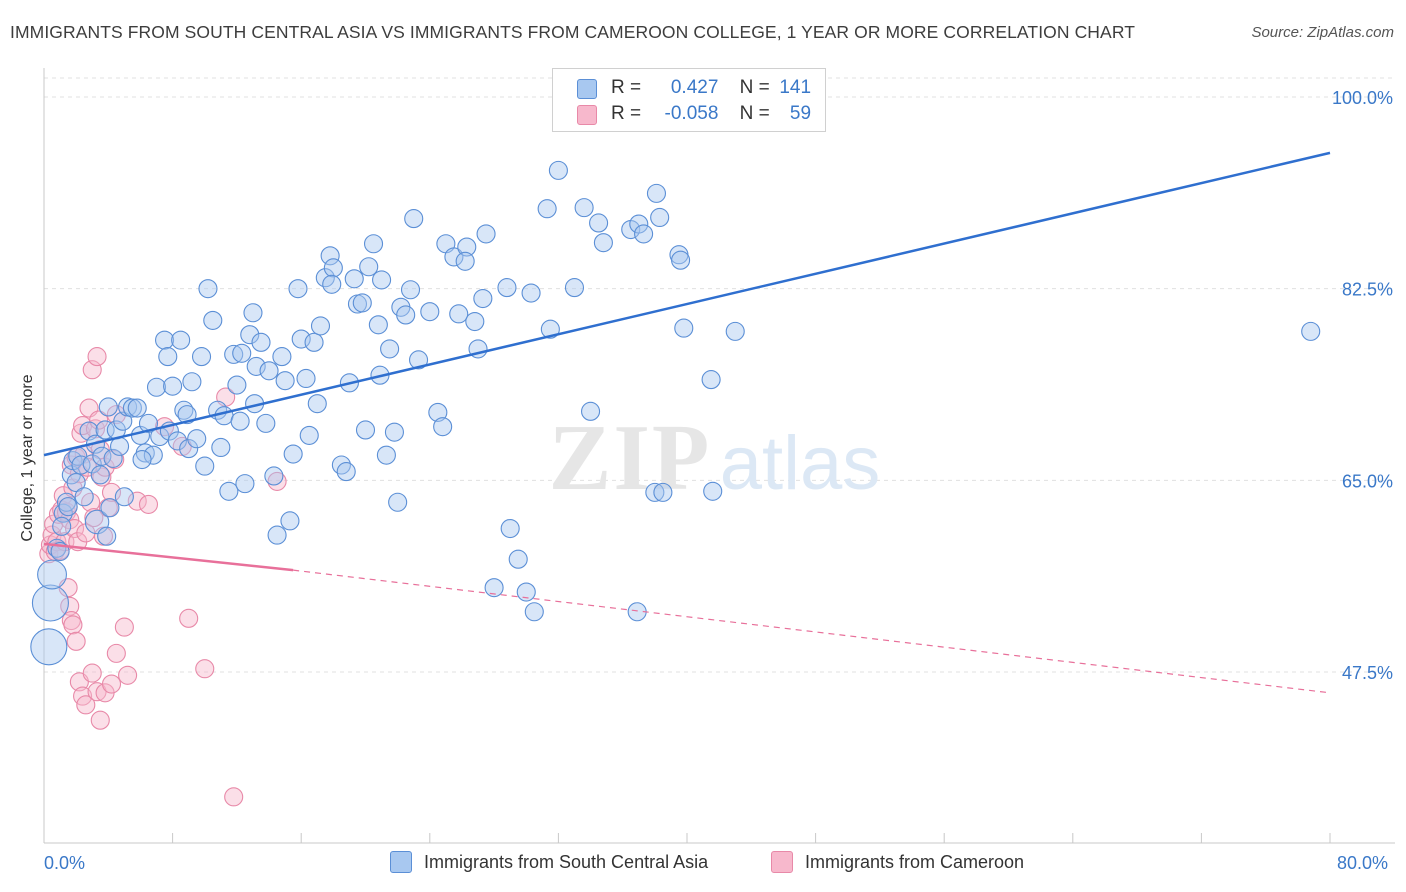  I want to click on watermark: ZIP atlas, so click(715, 458).